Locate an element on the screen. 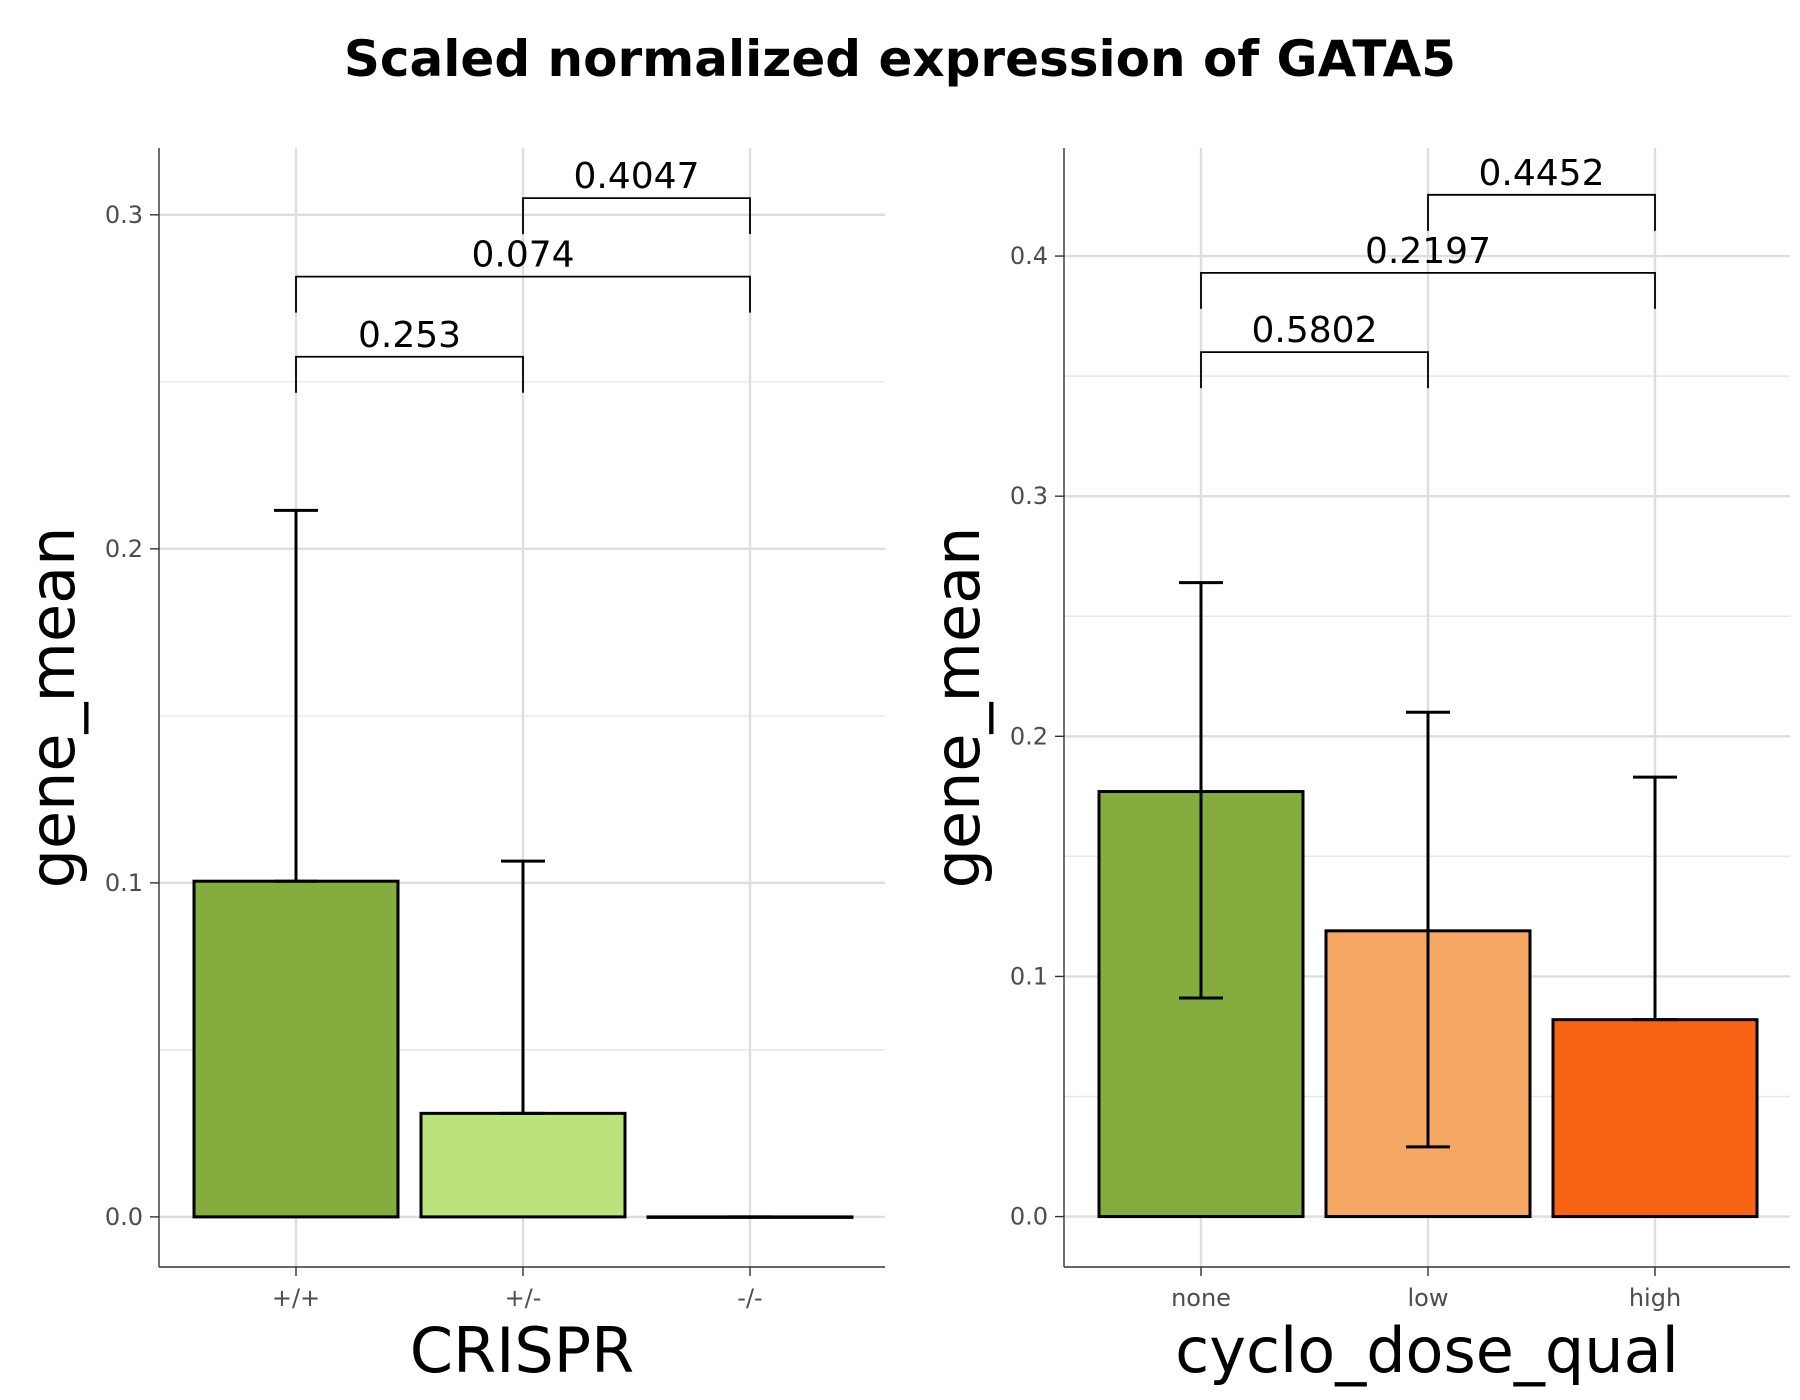 This screenshot has height=1400, width=1800. x-tick-label: +/+ is located at coordinates (296, 1298).